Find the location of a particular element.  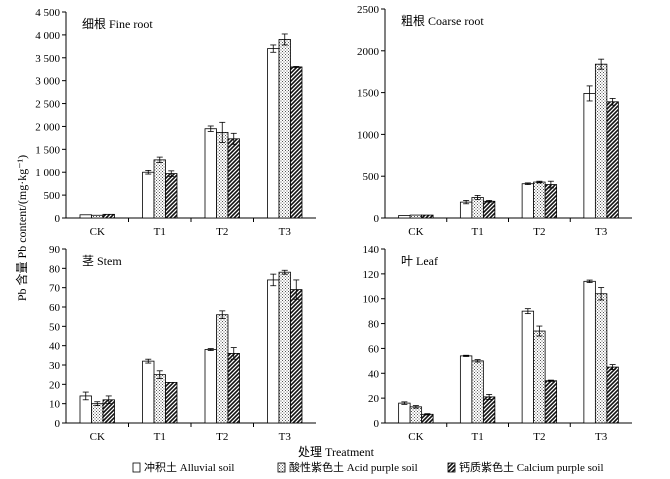

y-axis-title: Pb 含量 Pb content/(mg·kg⁻¹) is located at coordinates (21, 228).